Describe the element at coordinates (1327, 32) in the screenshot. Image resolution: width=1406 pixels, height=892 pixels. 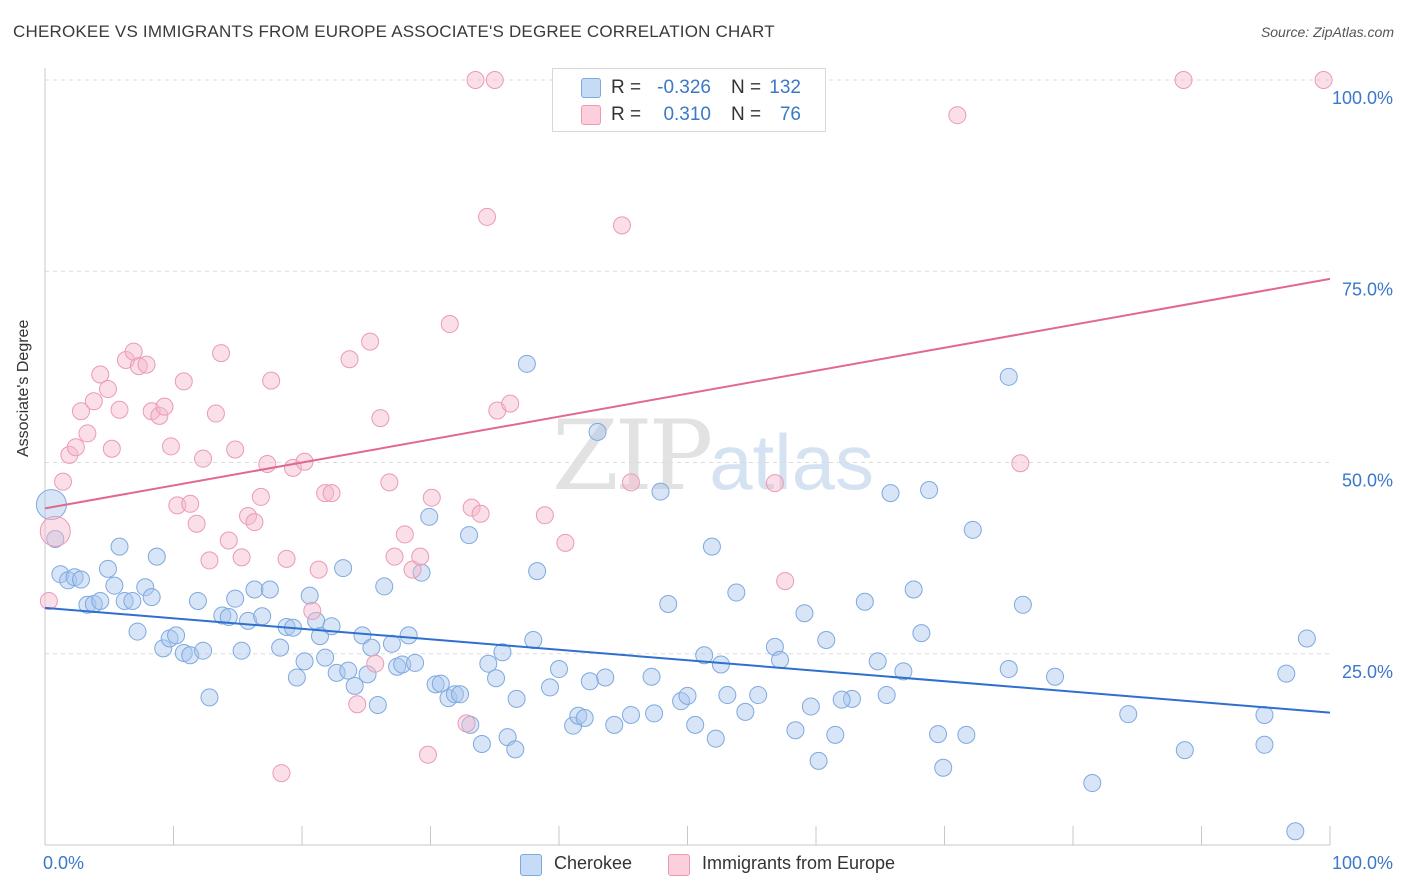
I see `source-credit: Source: ZipAtlas.com` at that location.